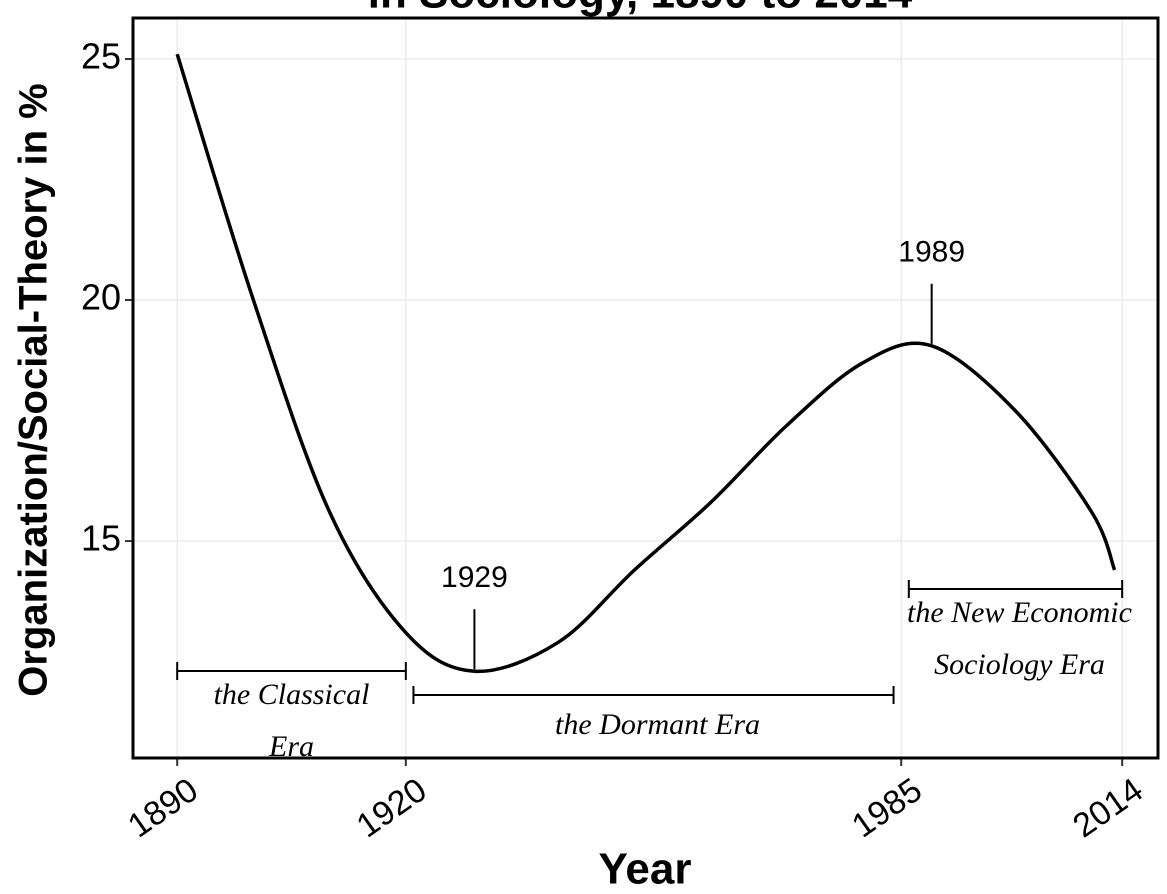  Describe the element at coordinates (657, 724) in the screenshot. I see `era-label: the Dormant Era` at that location.